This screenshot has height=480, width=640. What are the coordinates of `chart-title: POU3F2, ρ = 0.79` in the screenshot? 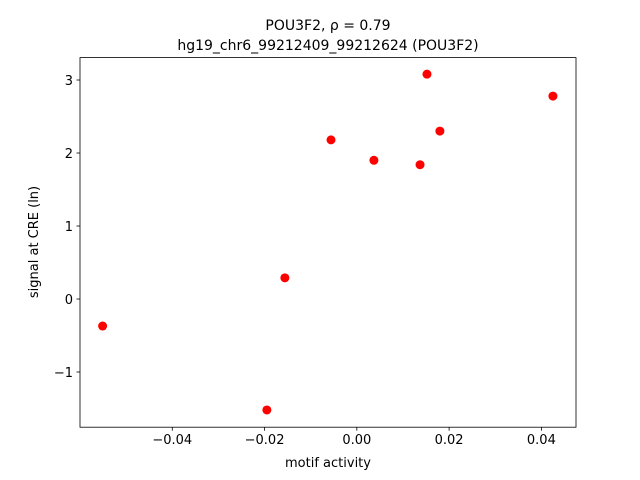 It's located at (327, 26).